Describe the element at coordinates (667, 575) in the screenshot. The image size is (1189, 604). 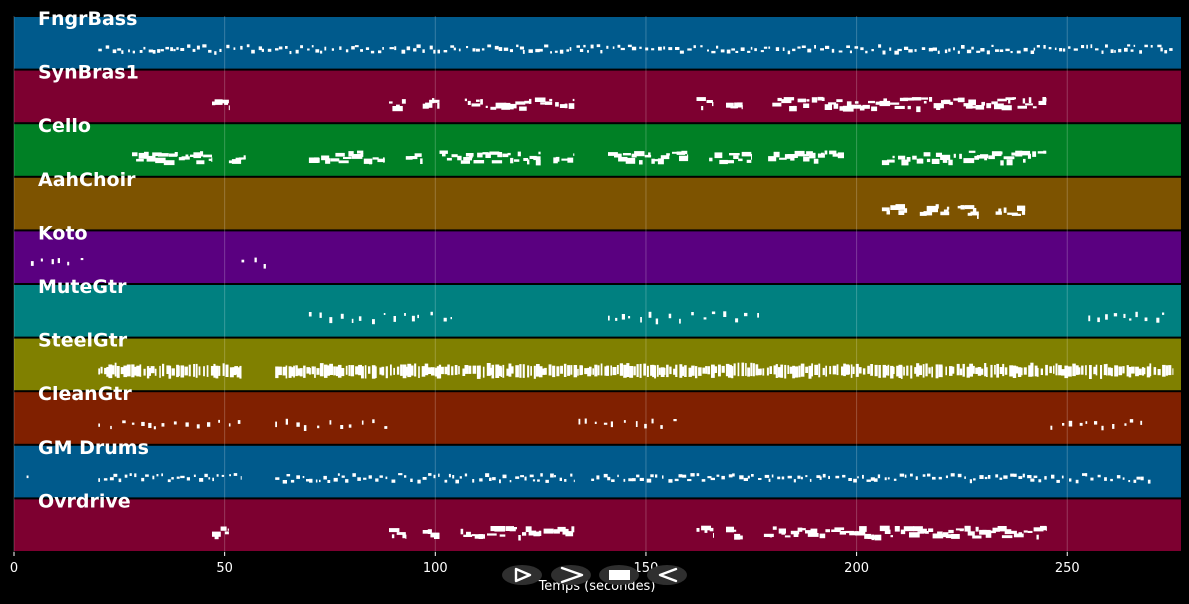
I see `back-button` at that location.